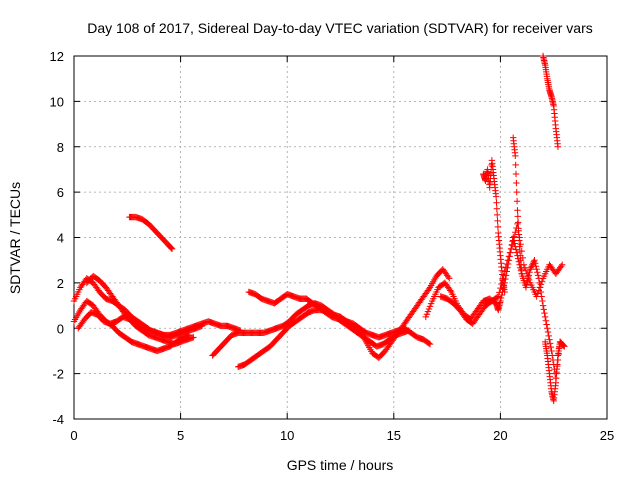 The width and height of the screenshot is (640, 480). Describe the element at coordinates (552, 371) in the screenshot. I see `series-track-m` at that location.